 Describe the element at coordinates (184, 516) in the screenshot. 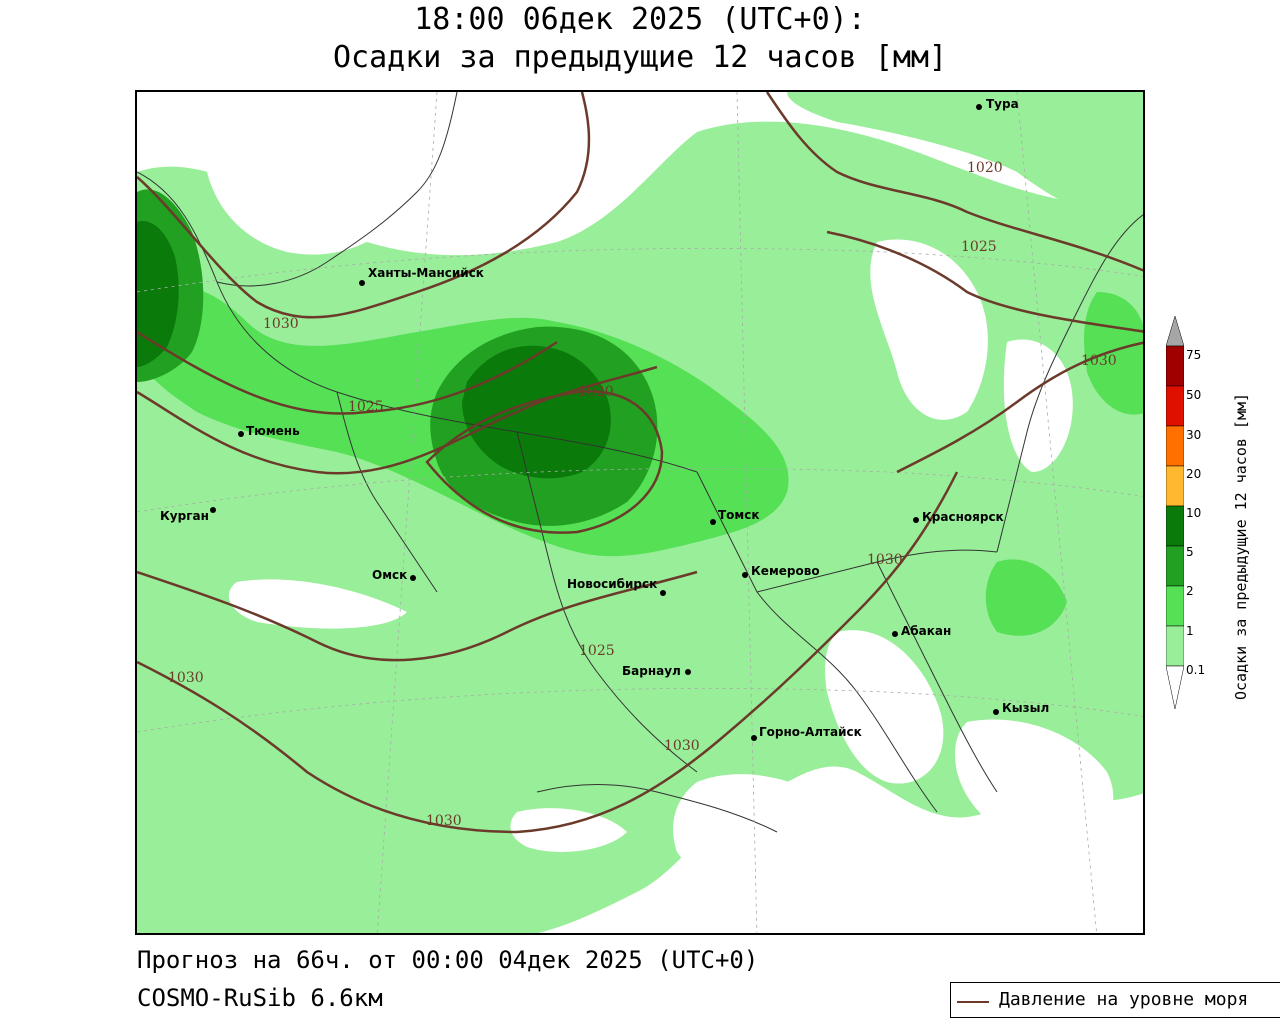

I see `city-label-kurgan: Курган` at that location.